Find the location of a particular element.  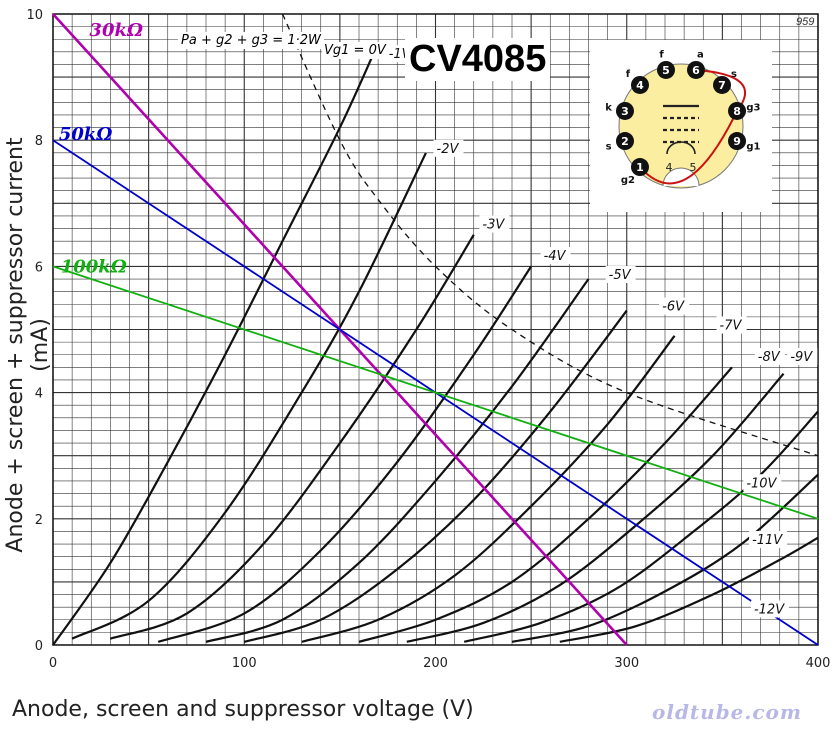

inner-label: 5 is located at coordinates (693, 167).